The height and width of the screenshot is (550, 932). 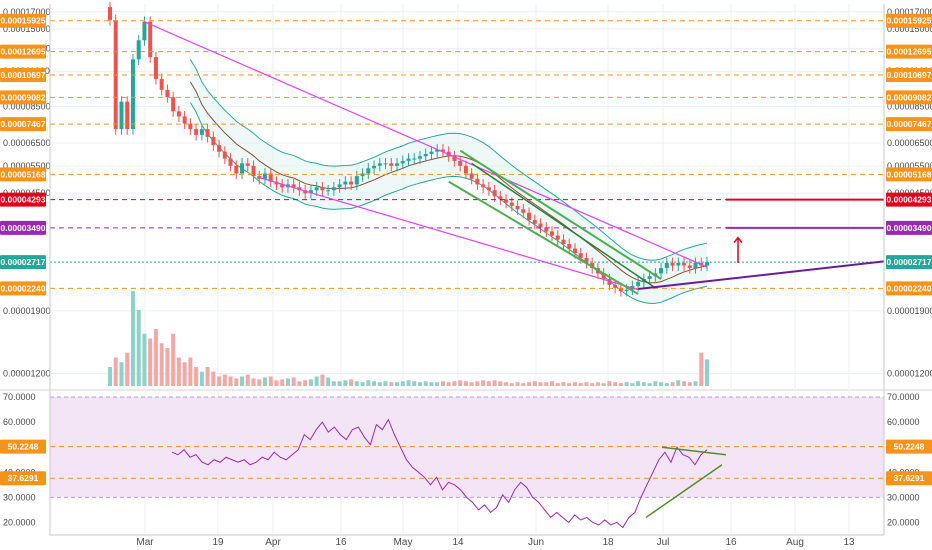 What do you see at coordinates (903, 497) in the screenshot?
I see `rsi-tick-label-right: 30.0000` at bounding box center [903, 497].